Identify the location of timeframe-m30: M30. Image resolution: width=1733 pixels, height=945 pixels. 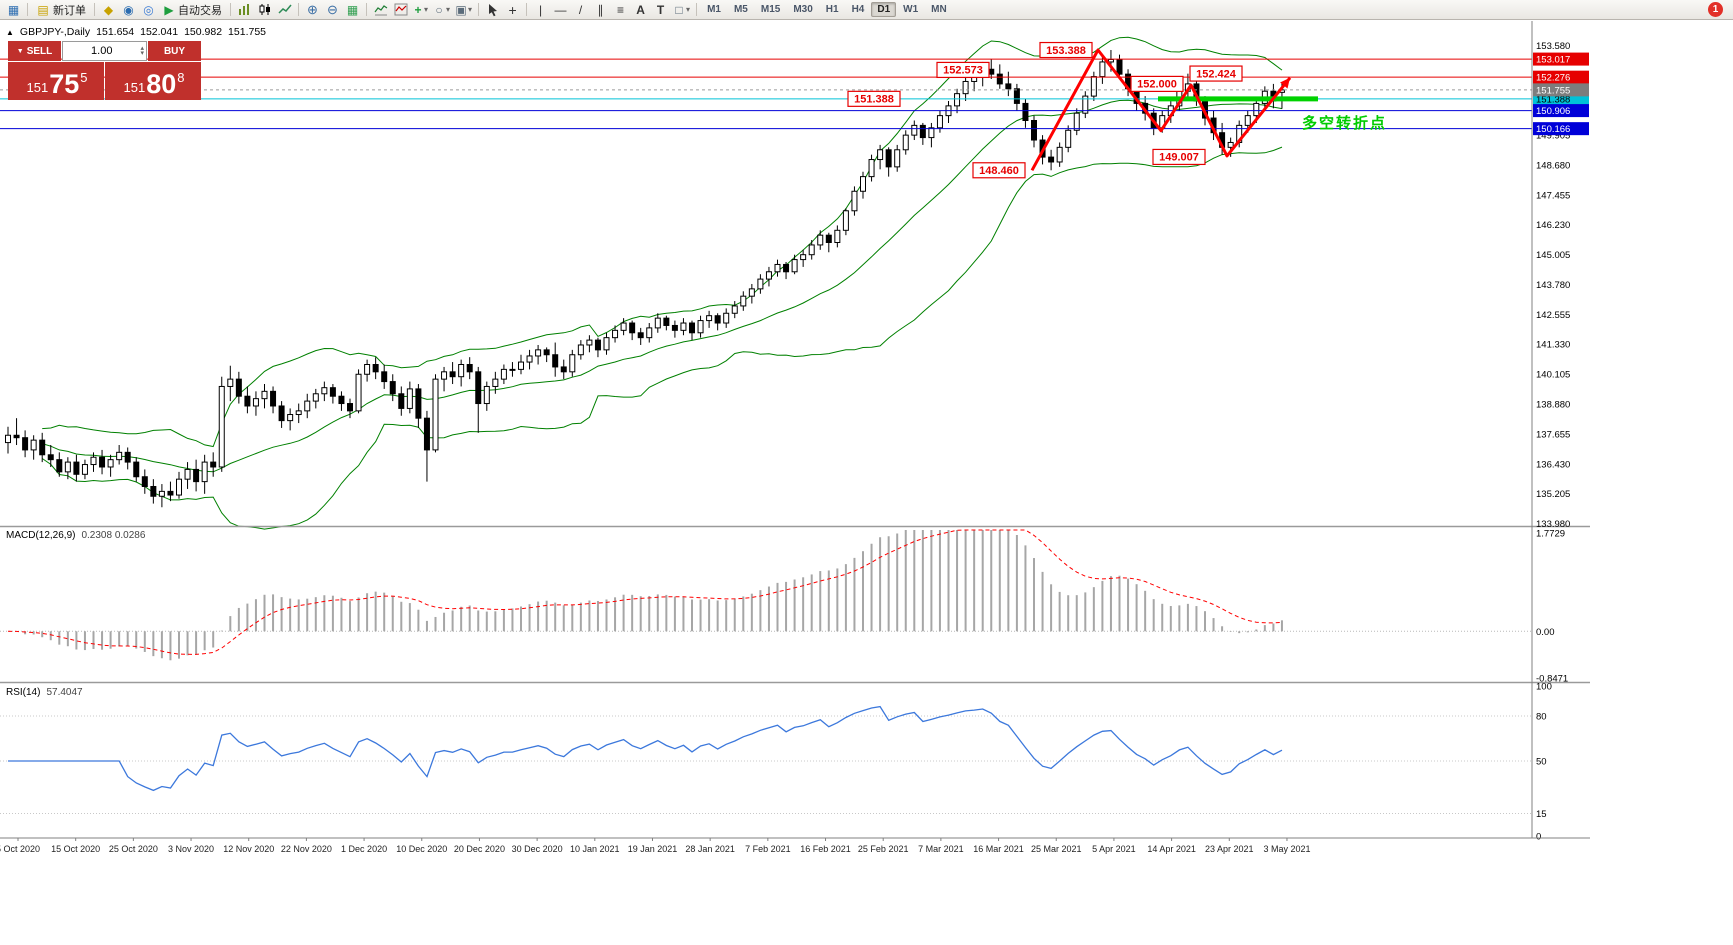
(803, 9).